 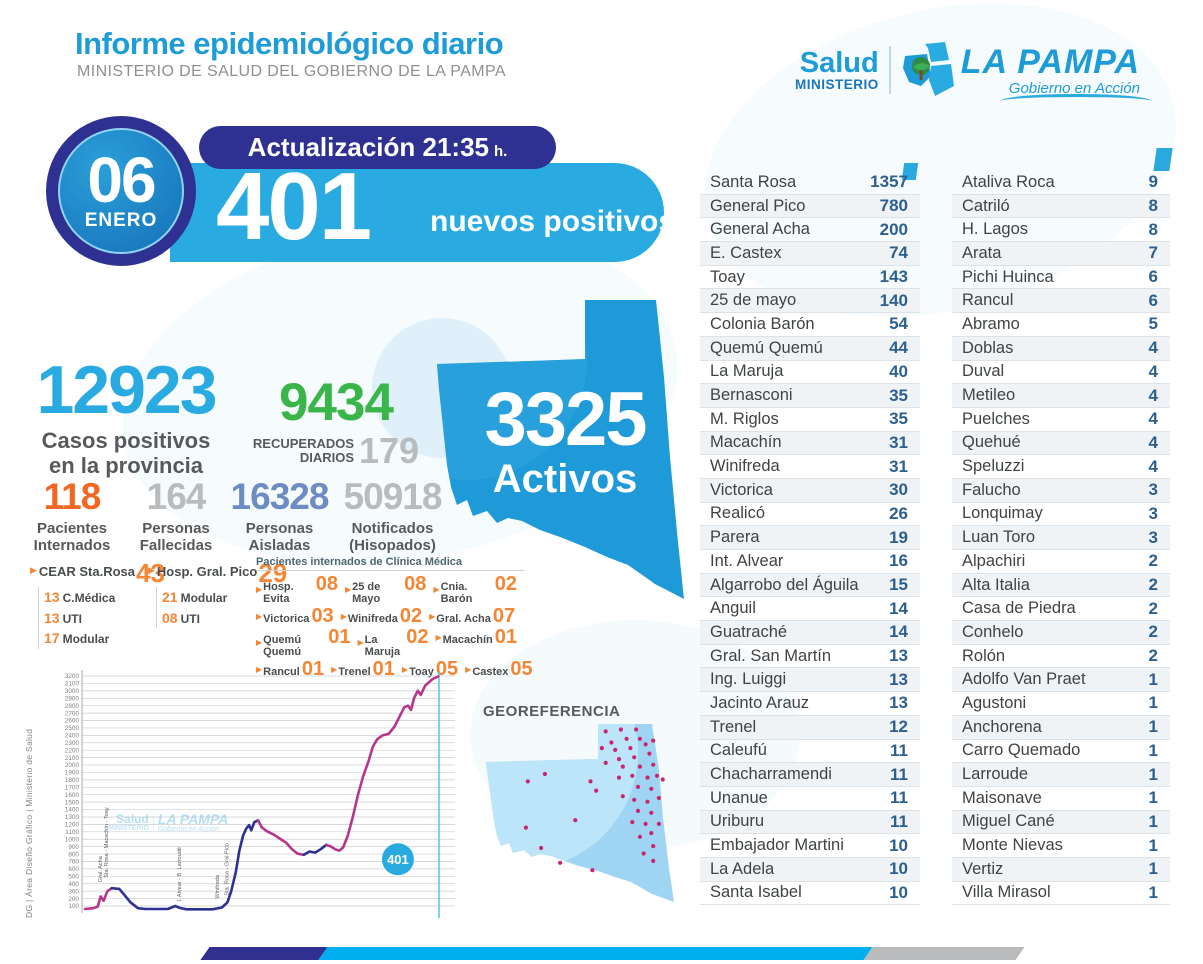 I want to click on clinica-medica-title: Pacientes internados de Clínica Médica, so click(x=390, y=563).